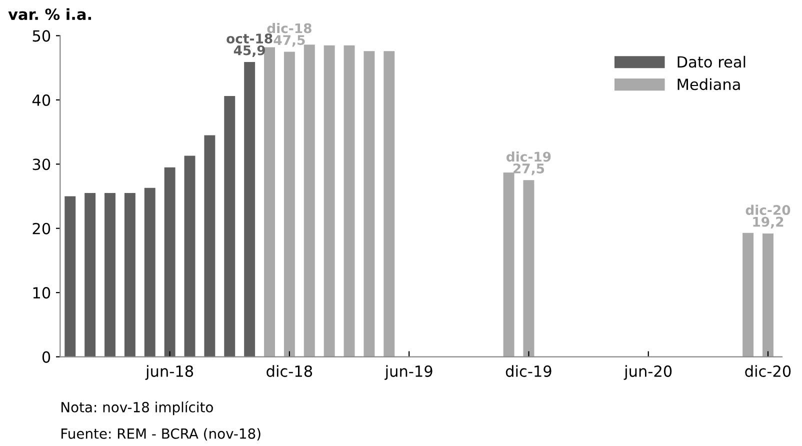  I want to click on legend-label: Dato real, so click(712, 62).